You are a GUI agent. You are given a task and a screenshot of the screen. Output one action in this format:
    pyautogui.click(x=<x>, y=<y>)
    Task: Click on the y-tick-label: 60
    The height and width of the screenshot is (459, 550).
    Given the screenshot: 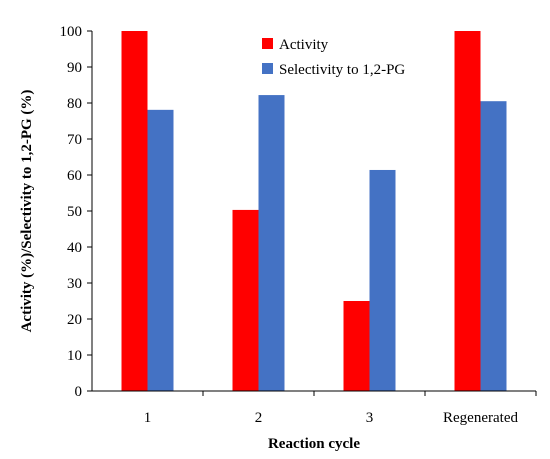 What is the action you would take?
    pyautogui.click(x=74, y=176)
    